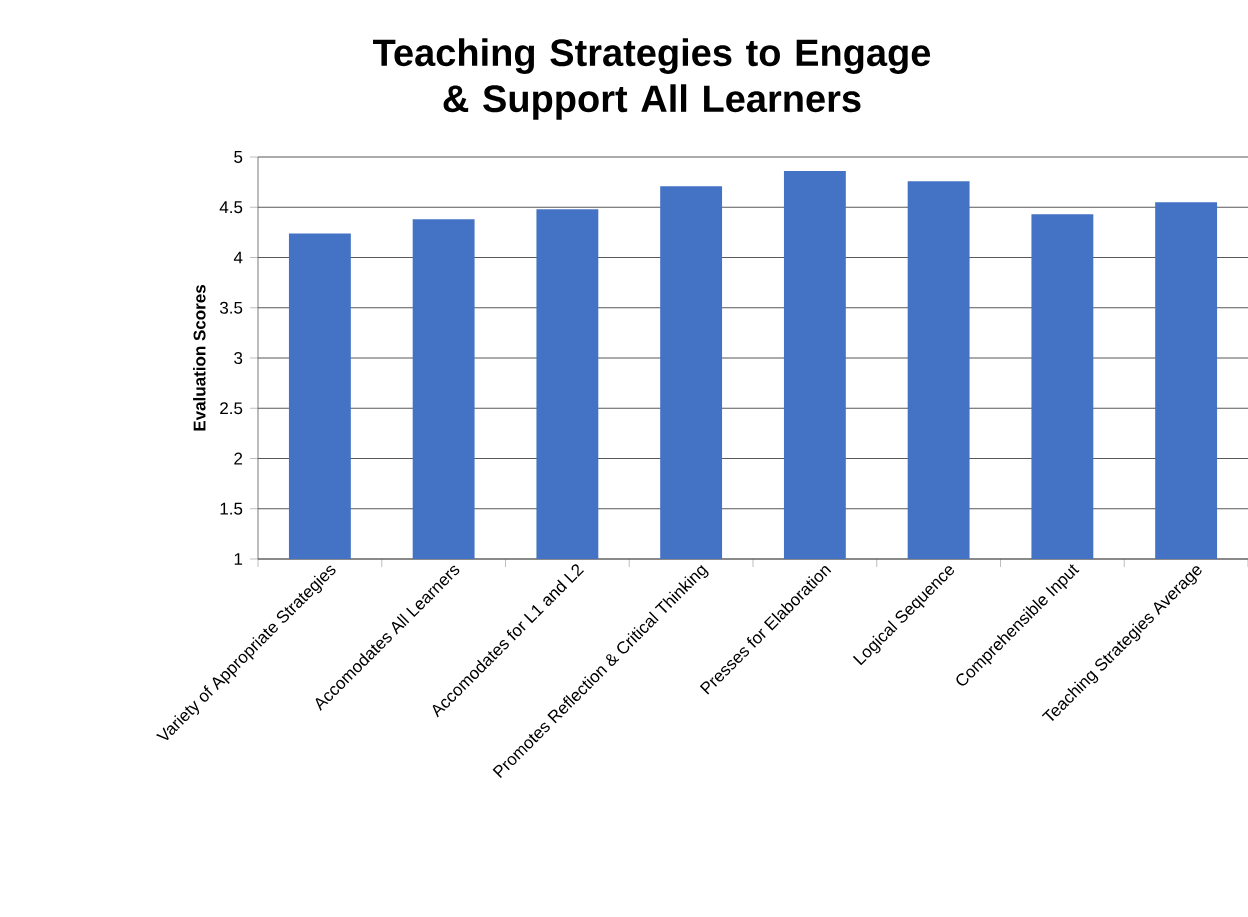 The width and height of the screenshot is (1248, 917). I want to click on y-tick-label: 1.5, so click(231, 508).